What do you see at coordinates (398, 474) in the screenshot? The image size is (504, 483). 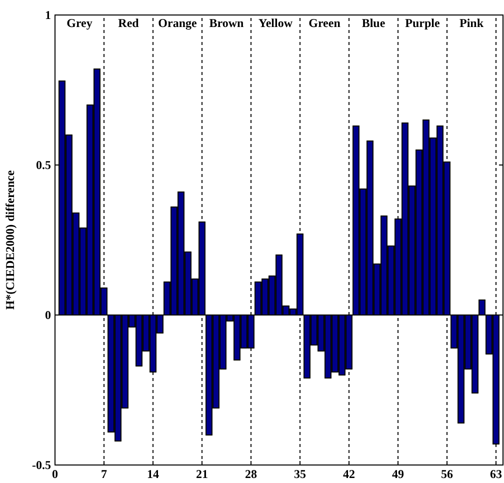 I see `x-tick-label: 49` at bounding box center [398, 474].